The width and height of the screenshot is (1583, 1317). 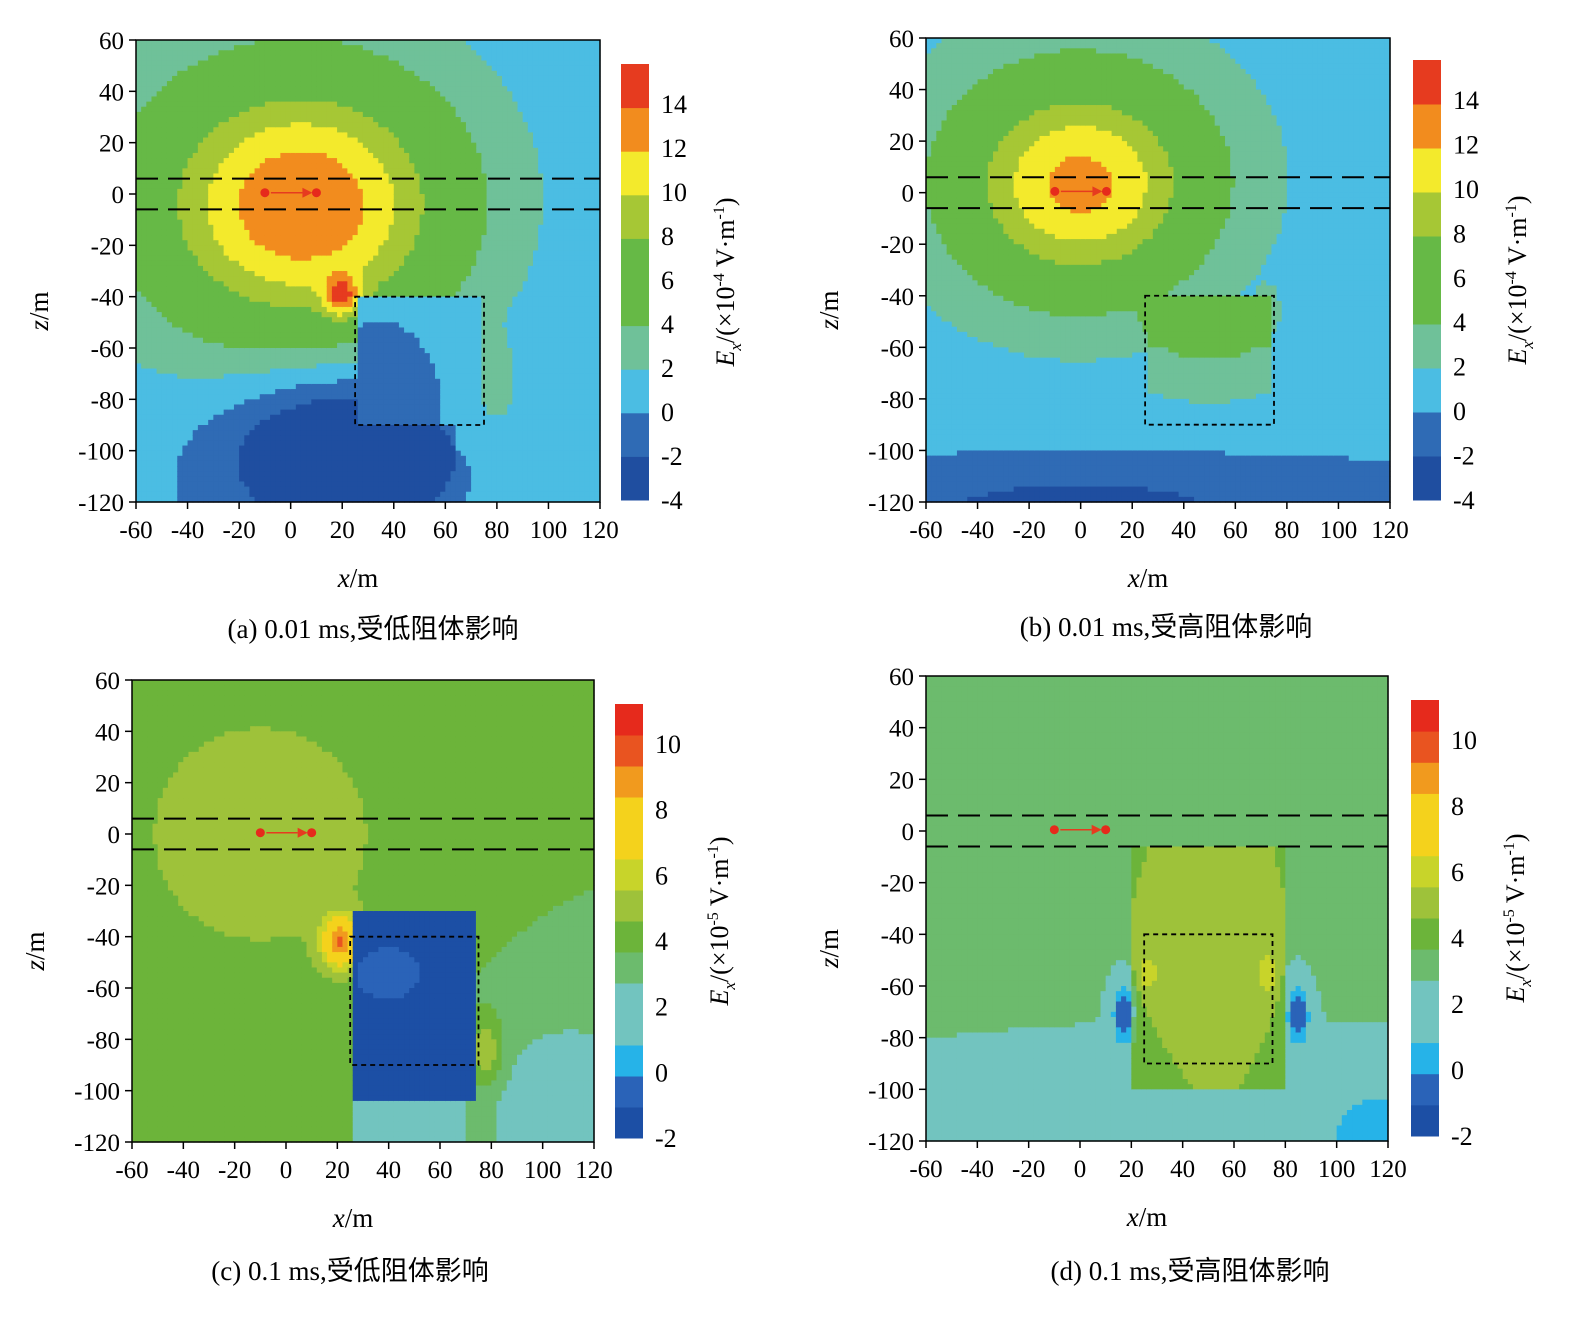 I want to click on colorbar-tick-label: 12, so click(x=674, y=148).